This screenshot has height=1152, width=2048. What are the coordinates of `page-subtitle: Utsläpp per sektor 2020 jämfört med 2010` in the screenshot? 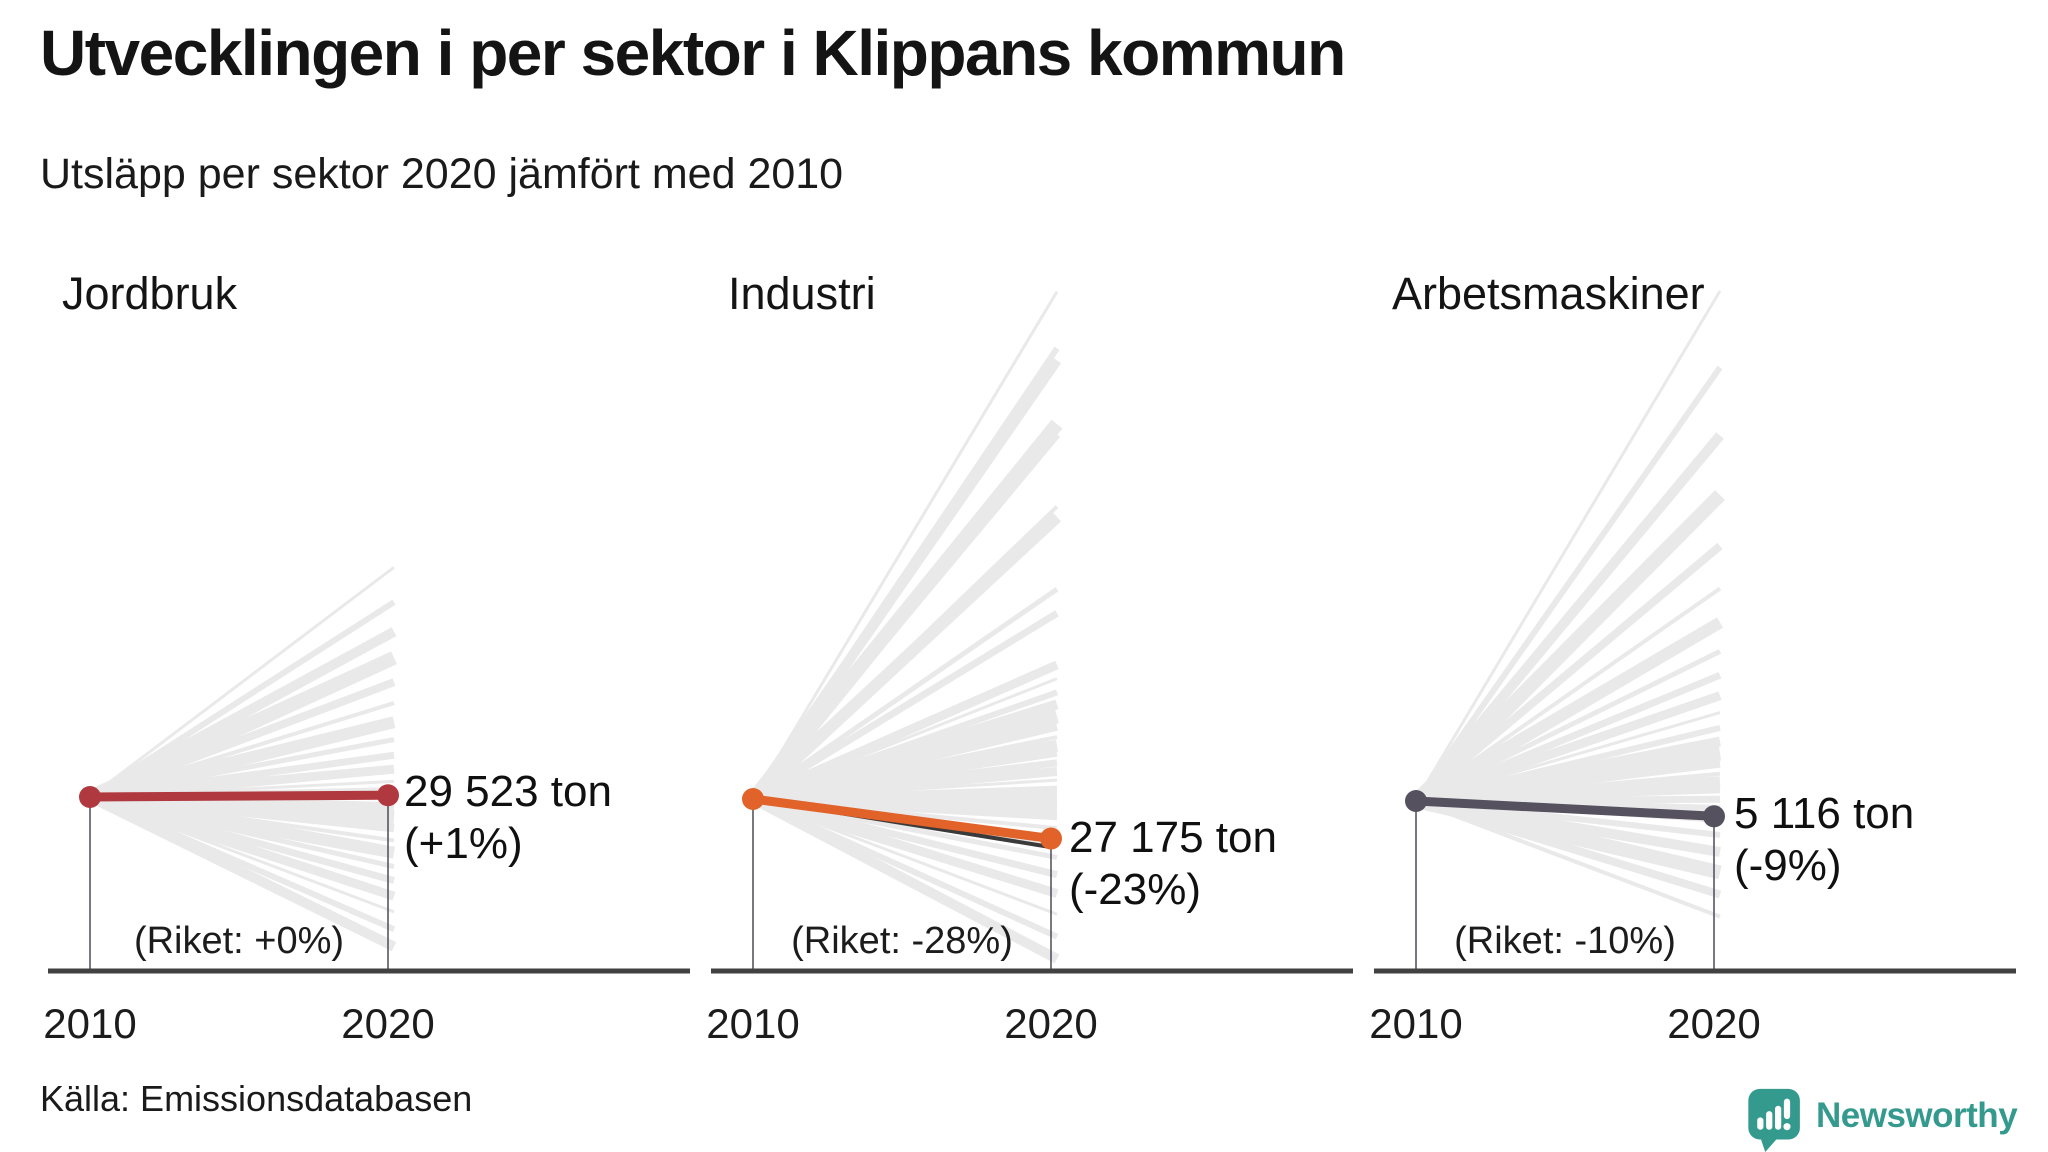 It's located at (442, 174).